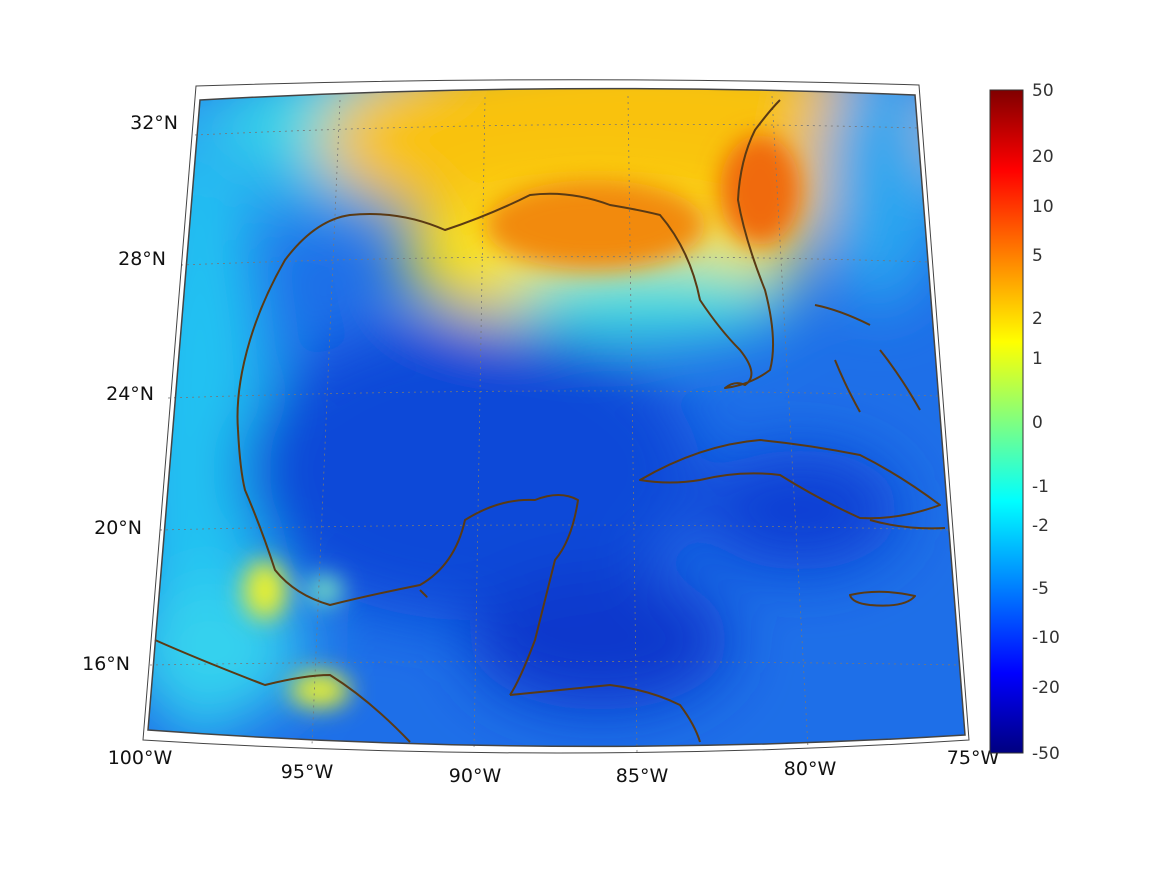 This screenshot has height=875, width=1167. I want to click on colorbar-tick: -5, so click(1040, 589).